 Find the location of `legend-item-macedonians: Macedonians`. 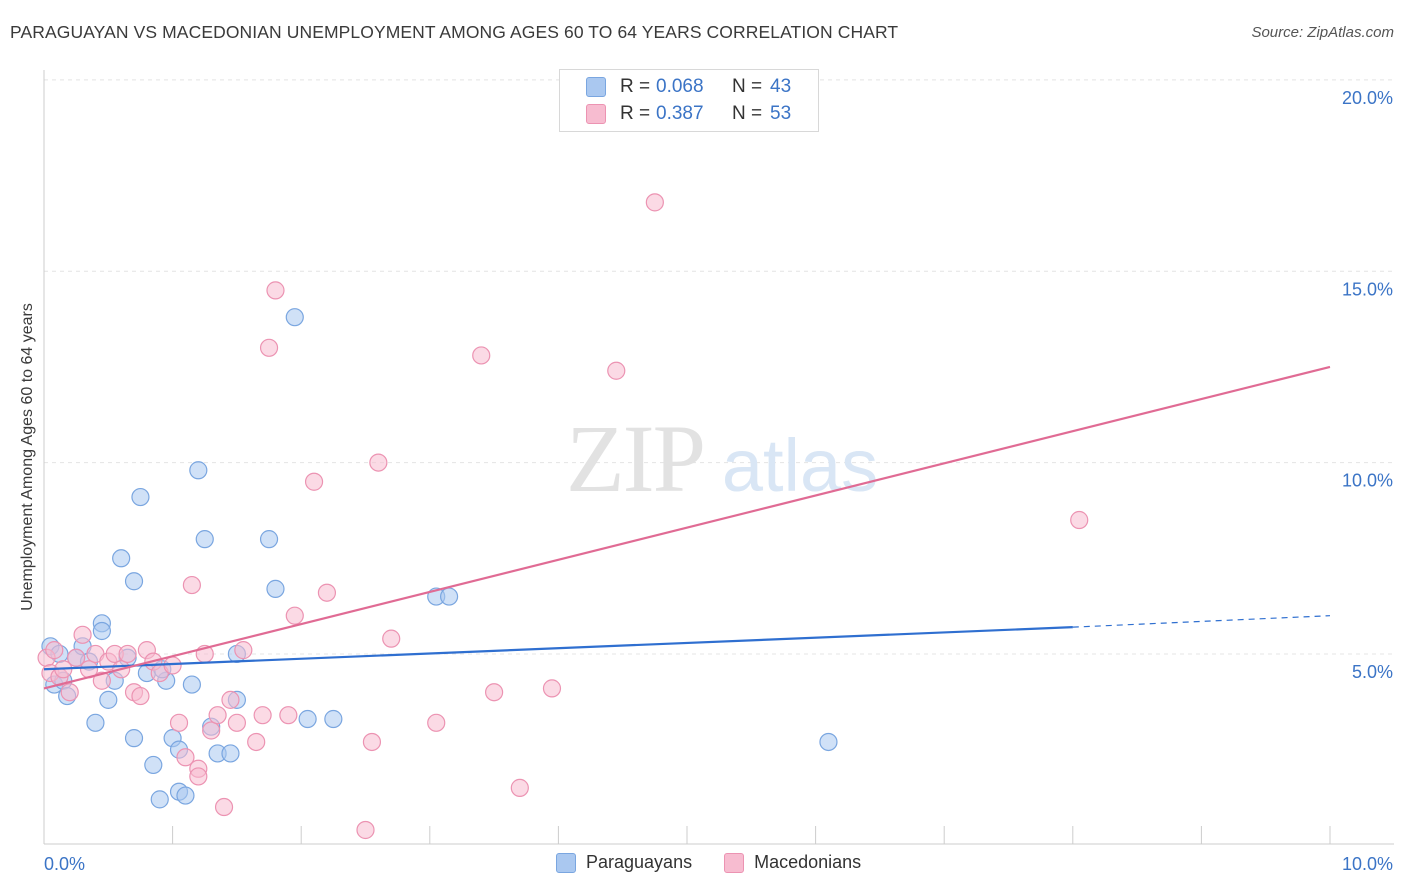

legend-item-macedonians: Macedonians is located at coordinates (792, 862).